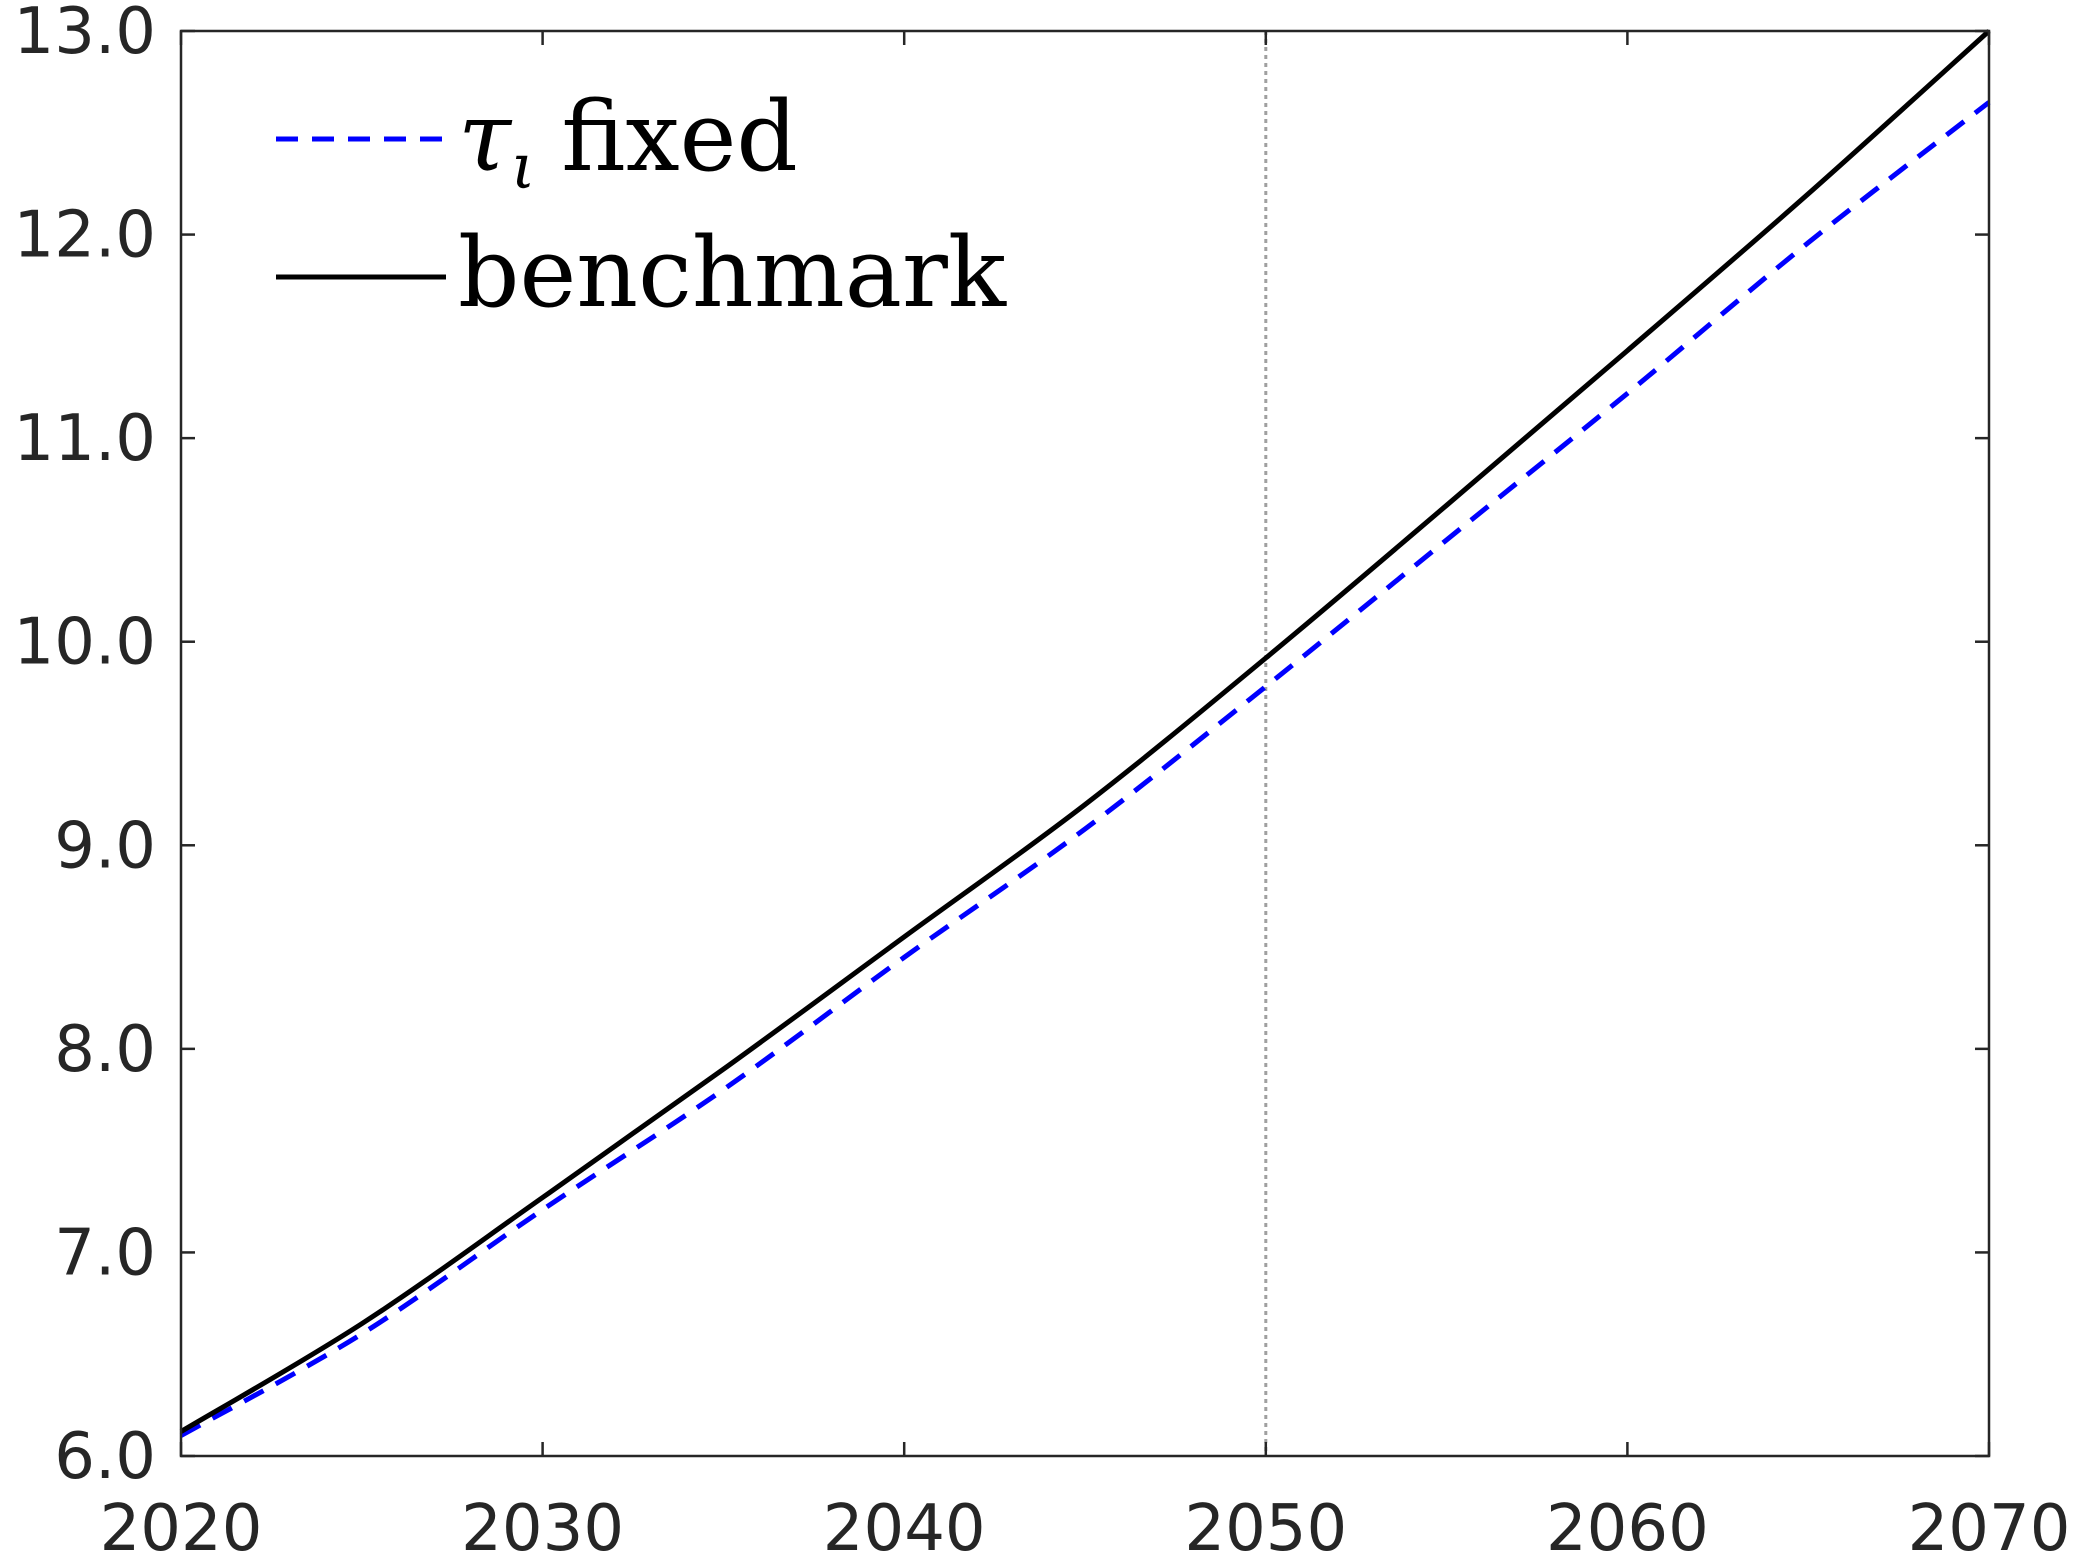  Describe the element at coordinates (679, 137) in the screenshot. I see `legend-tau-text: fixed` at that location.